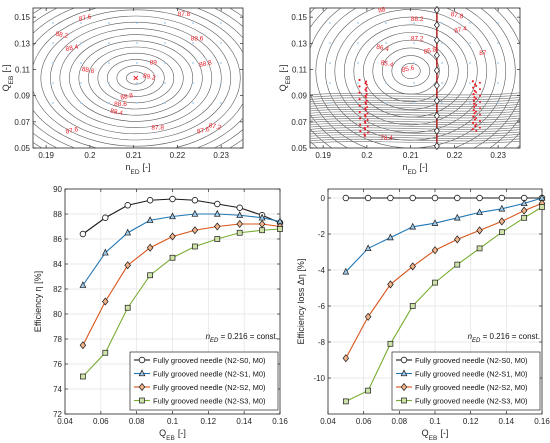  What do you see at coordinates (301, 302) in the screenshot?
I see `y-axis-label: Efficiency loss Δη [%]` at bounding box center [301, 302].